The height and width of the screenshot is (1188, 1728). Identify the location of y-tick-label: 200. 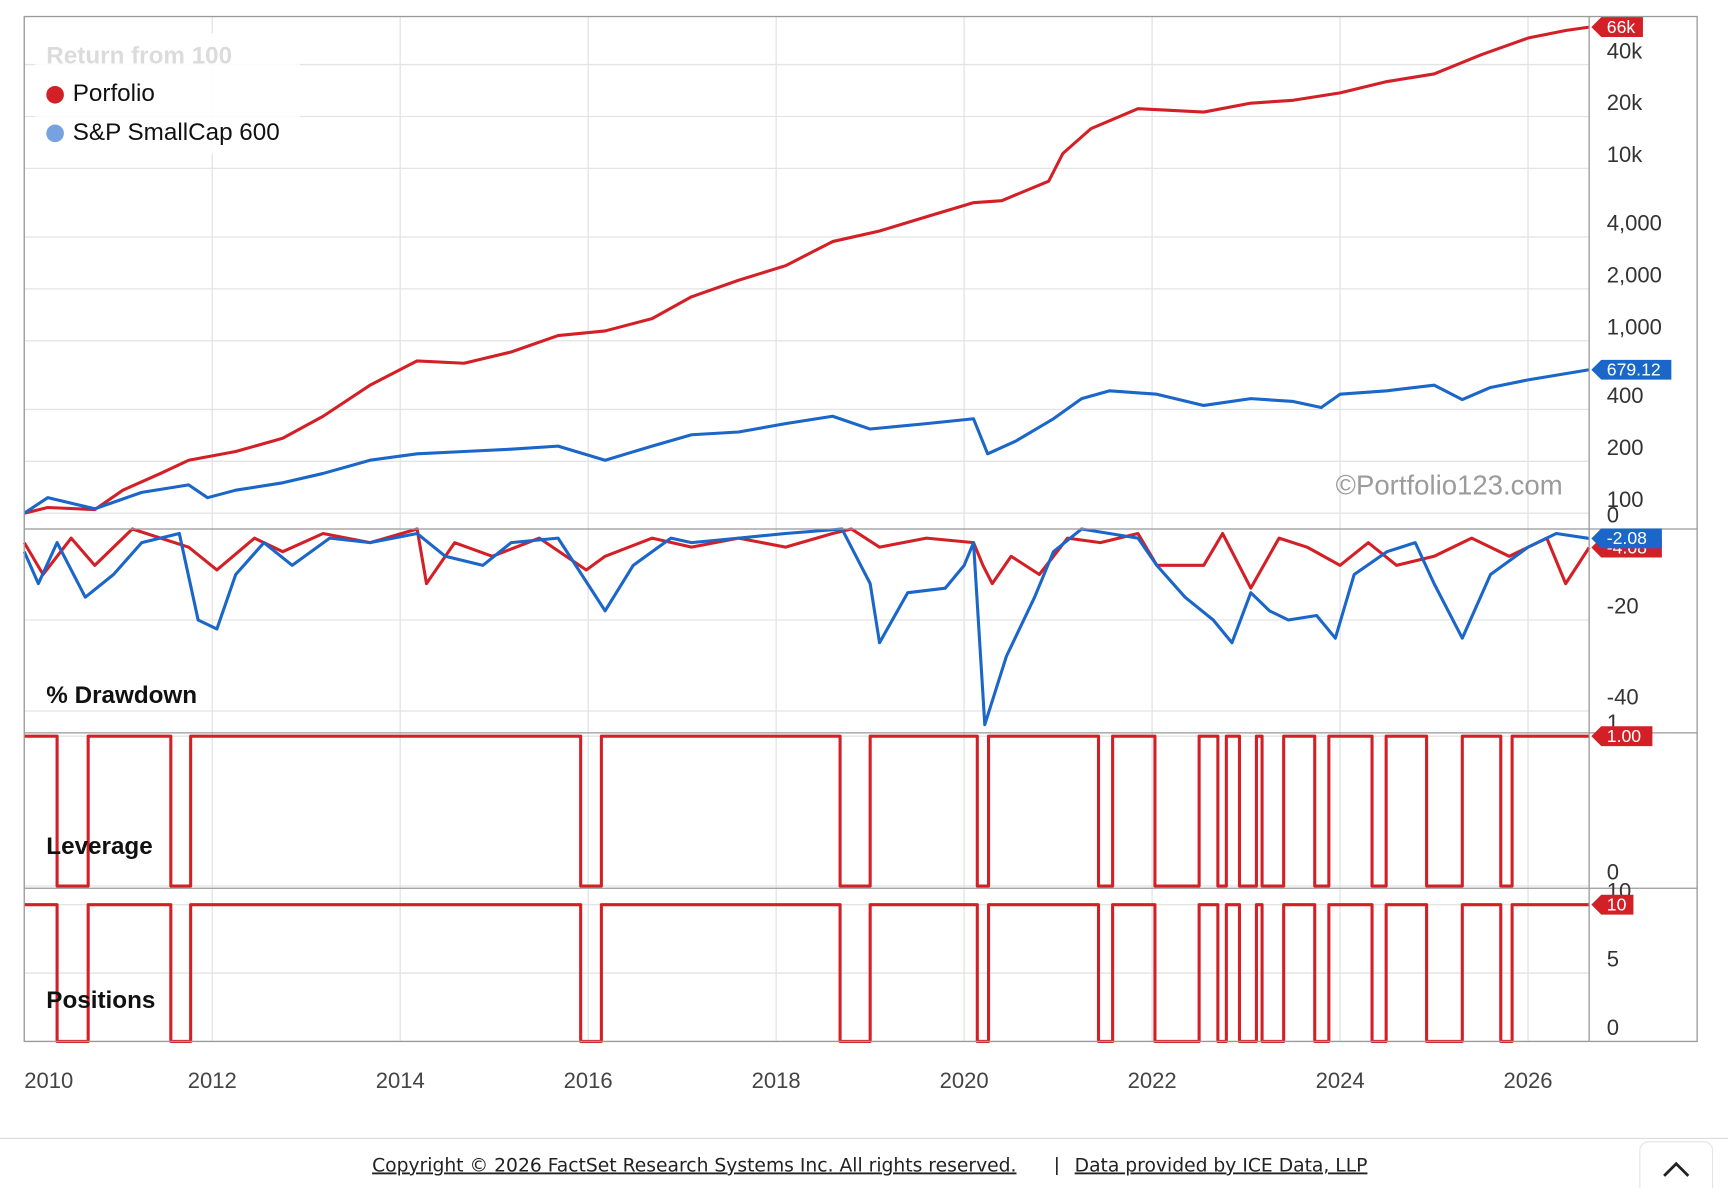
(1625, 447).